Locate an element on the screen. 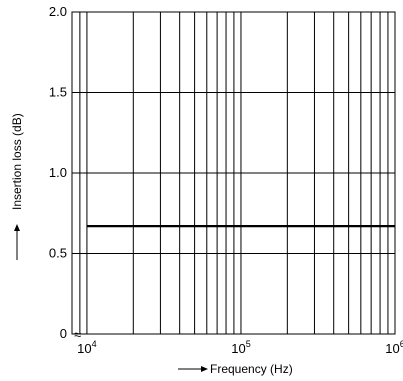 This screenshot has height=381, width=403. y-tick-label: 0.5 is located at coordinates (58, 253).